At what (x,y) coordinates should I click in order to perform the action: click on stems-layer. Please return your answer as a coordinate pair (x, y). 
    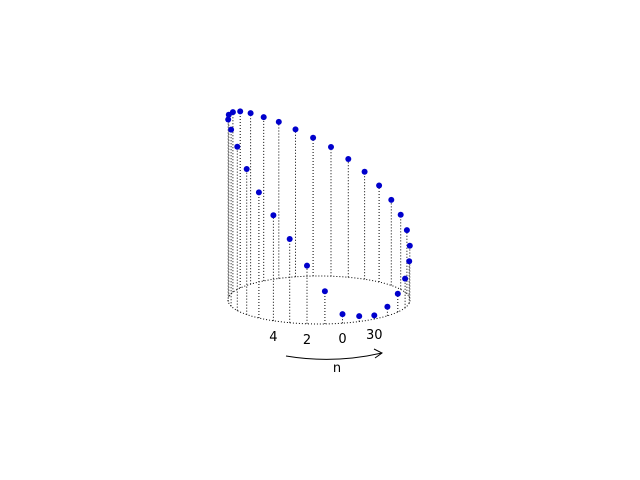
    Looking at the image, I should click on (319, 217).